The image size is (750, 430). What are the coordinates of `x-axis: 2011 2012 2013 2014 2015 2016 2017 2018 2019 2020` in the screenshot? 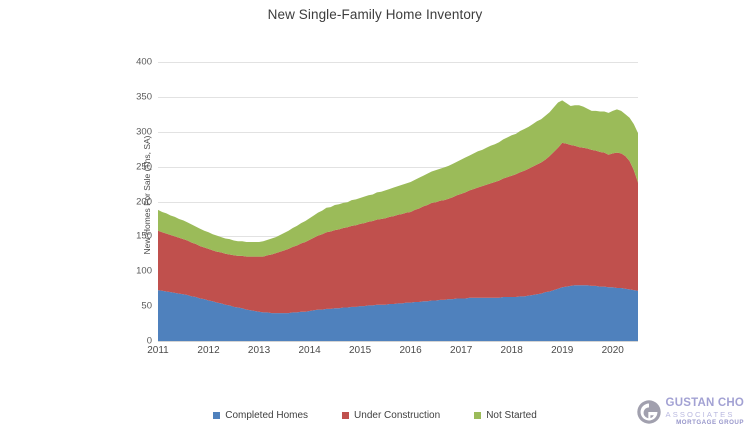 It's located at (392, 353).